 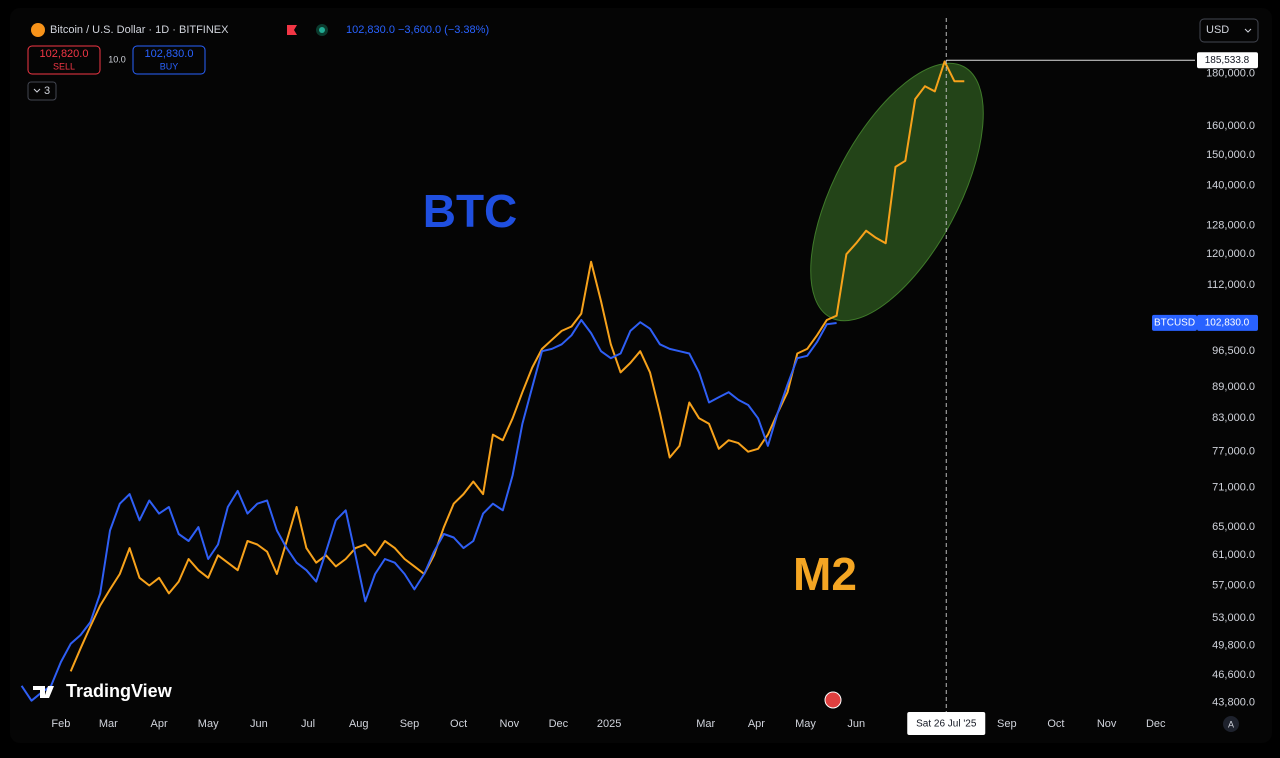 I want to click on indicators-toggle, so click(x=42, y=91).